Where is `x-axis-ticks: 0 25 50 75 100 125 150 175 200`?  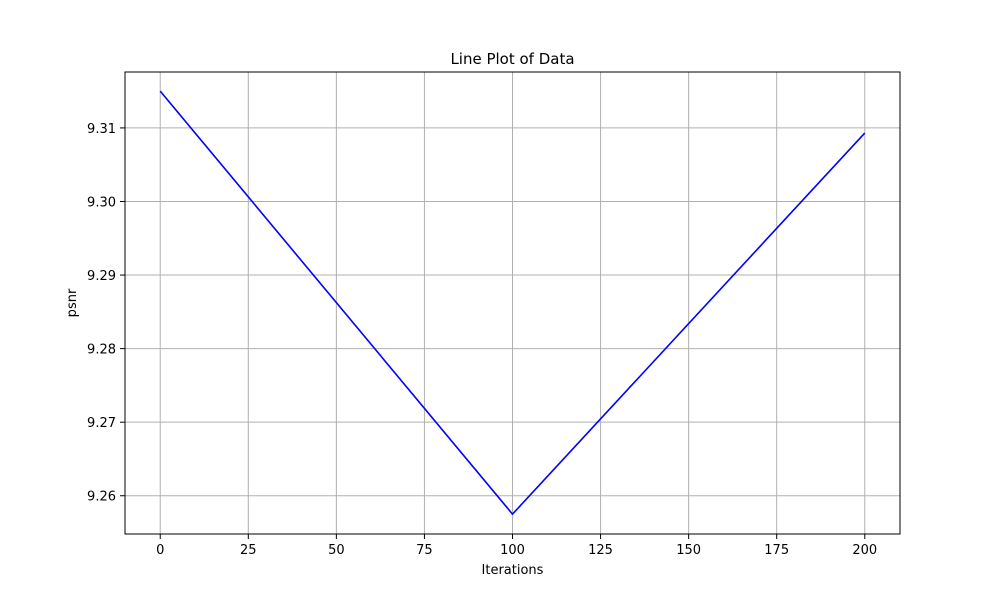
x-axis-ticks: 0 25 50 75 100 125 150 175 200 is located at coordinates (516, 546).